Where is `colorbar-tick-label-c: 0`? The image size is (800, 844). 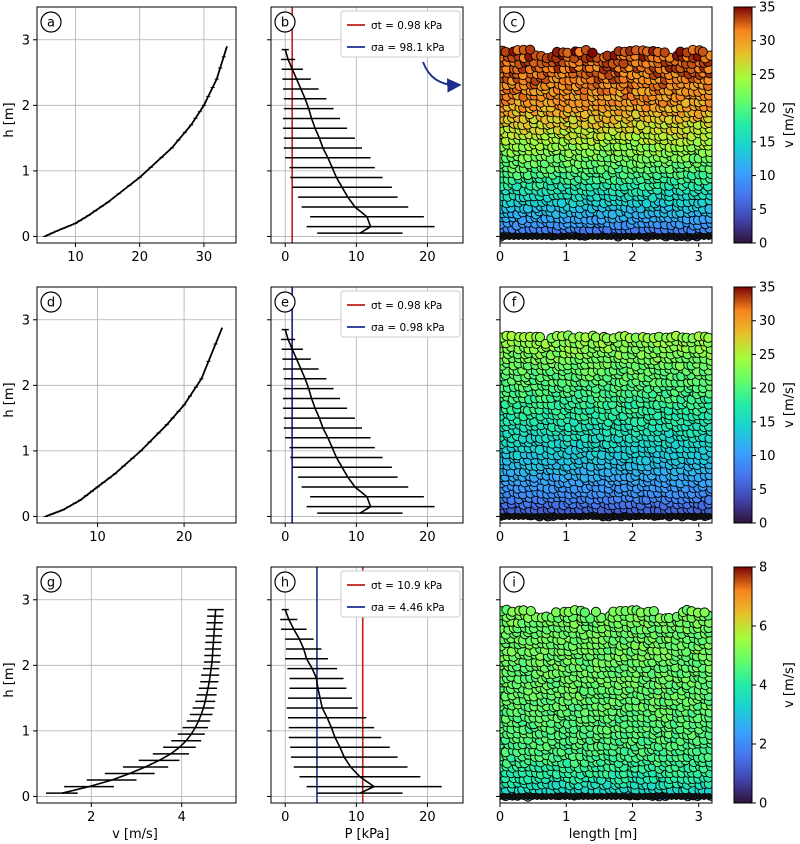 colorbar-tick-label-c: 0 is located at coordinates (763, 244).